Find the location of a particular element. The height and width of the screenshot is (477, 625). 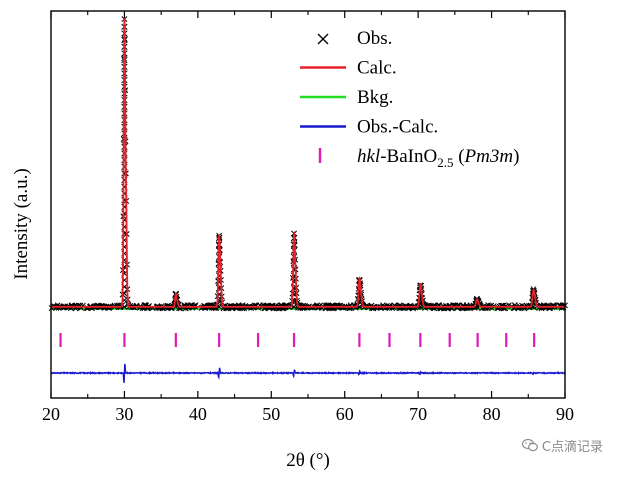

legend-label: Obs. is located at coordinates (374, 38).